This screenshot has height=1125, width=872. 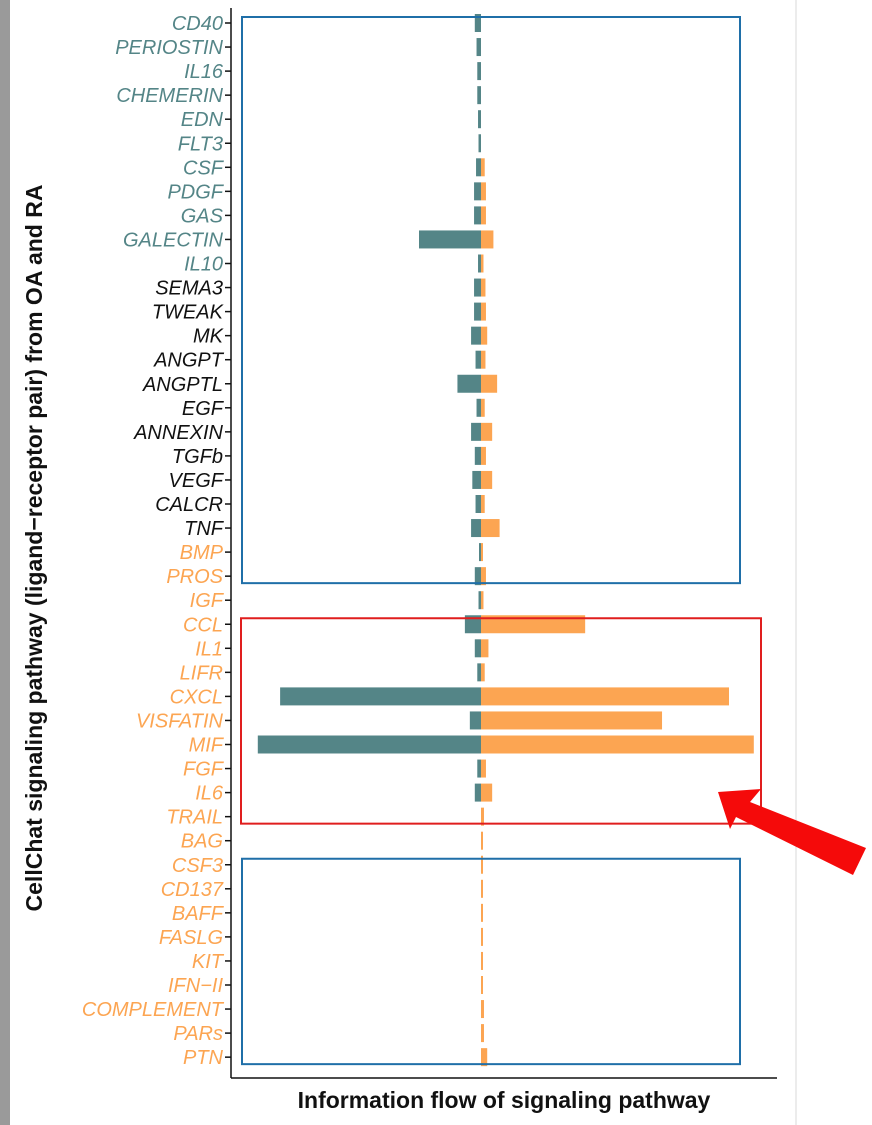 I want to click on bar-ra-tgfb, so click(x=483, y=455).